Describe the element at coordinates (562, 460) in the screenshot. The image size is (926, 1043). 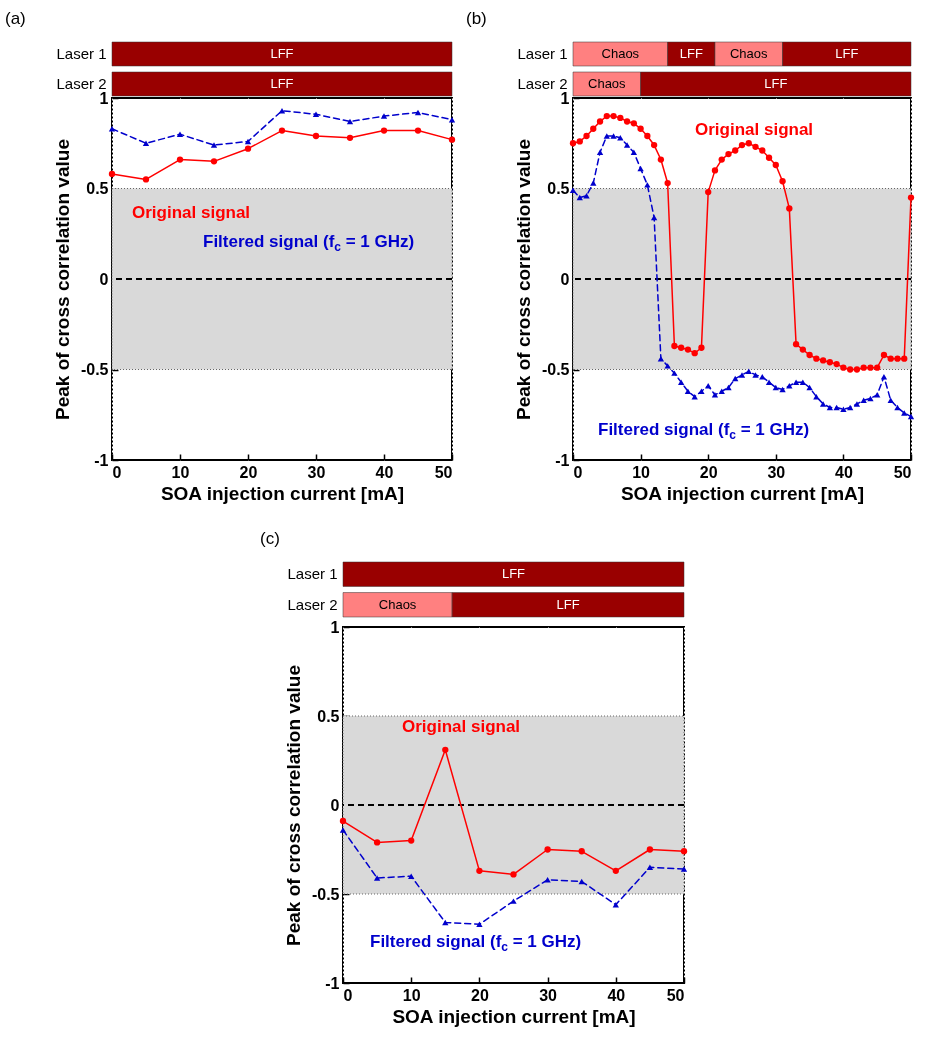
I see `y-tick-label: -1` at that location.